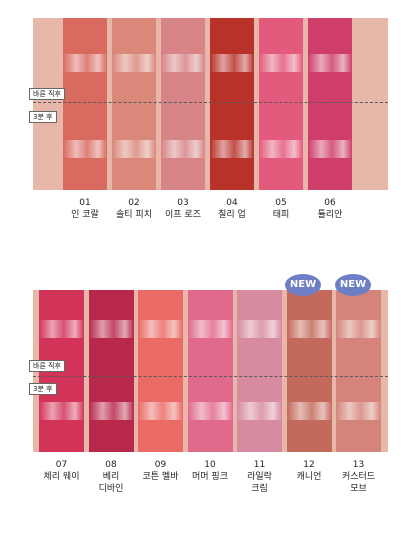  What do you see at coordinates (160, 471) in the screenshot?
I see `shade-label-09: 09 코튼 멜바` at bounding box center [160, 471].